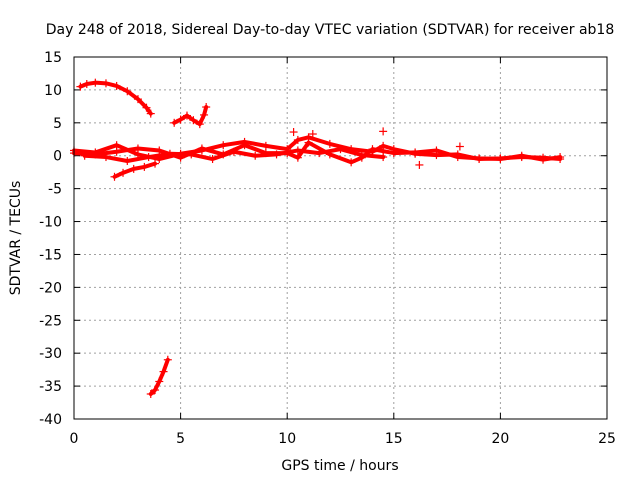 The width and height of the screenshot is (640, 480). What do you see at coordinates (50, 354) in the screenshot?
I see `y-tick-label: -30` at bounding box center [50, 354].